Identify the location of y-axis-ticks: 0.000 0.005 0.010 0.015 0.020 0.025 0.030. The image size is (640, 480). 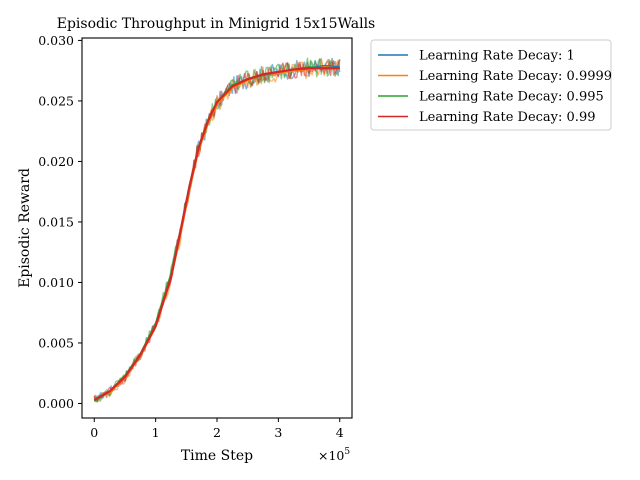
(60, 222).